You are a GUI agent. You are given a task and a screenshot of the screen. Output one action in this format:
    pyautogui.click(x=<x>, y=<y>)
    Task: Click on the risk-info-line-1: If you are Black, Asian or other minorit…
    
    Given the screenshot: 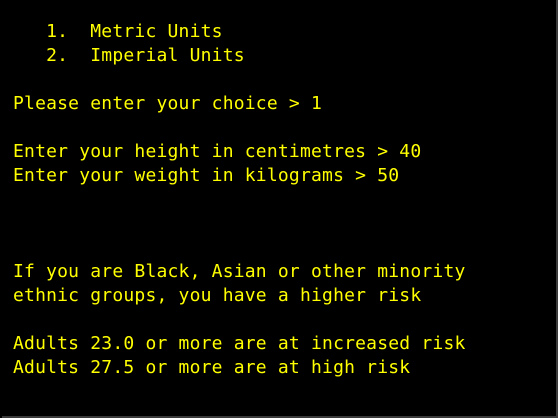 What is the action you would take?
    pyautogui.click(x=239, y=271)
    